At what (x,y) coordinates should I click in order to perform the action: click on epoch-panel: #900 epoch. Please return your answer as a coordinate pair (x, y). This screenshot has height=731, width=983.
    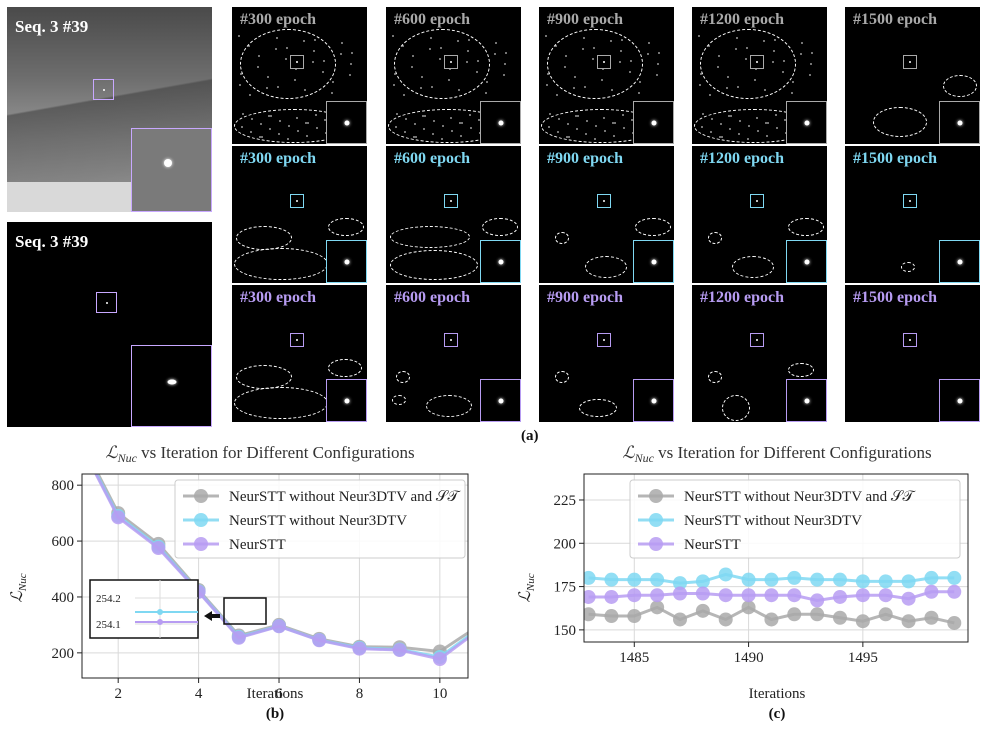
    Looking at the image, I should click on (606, 75).